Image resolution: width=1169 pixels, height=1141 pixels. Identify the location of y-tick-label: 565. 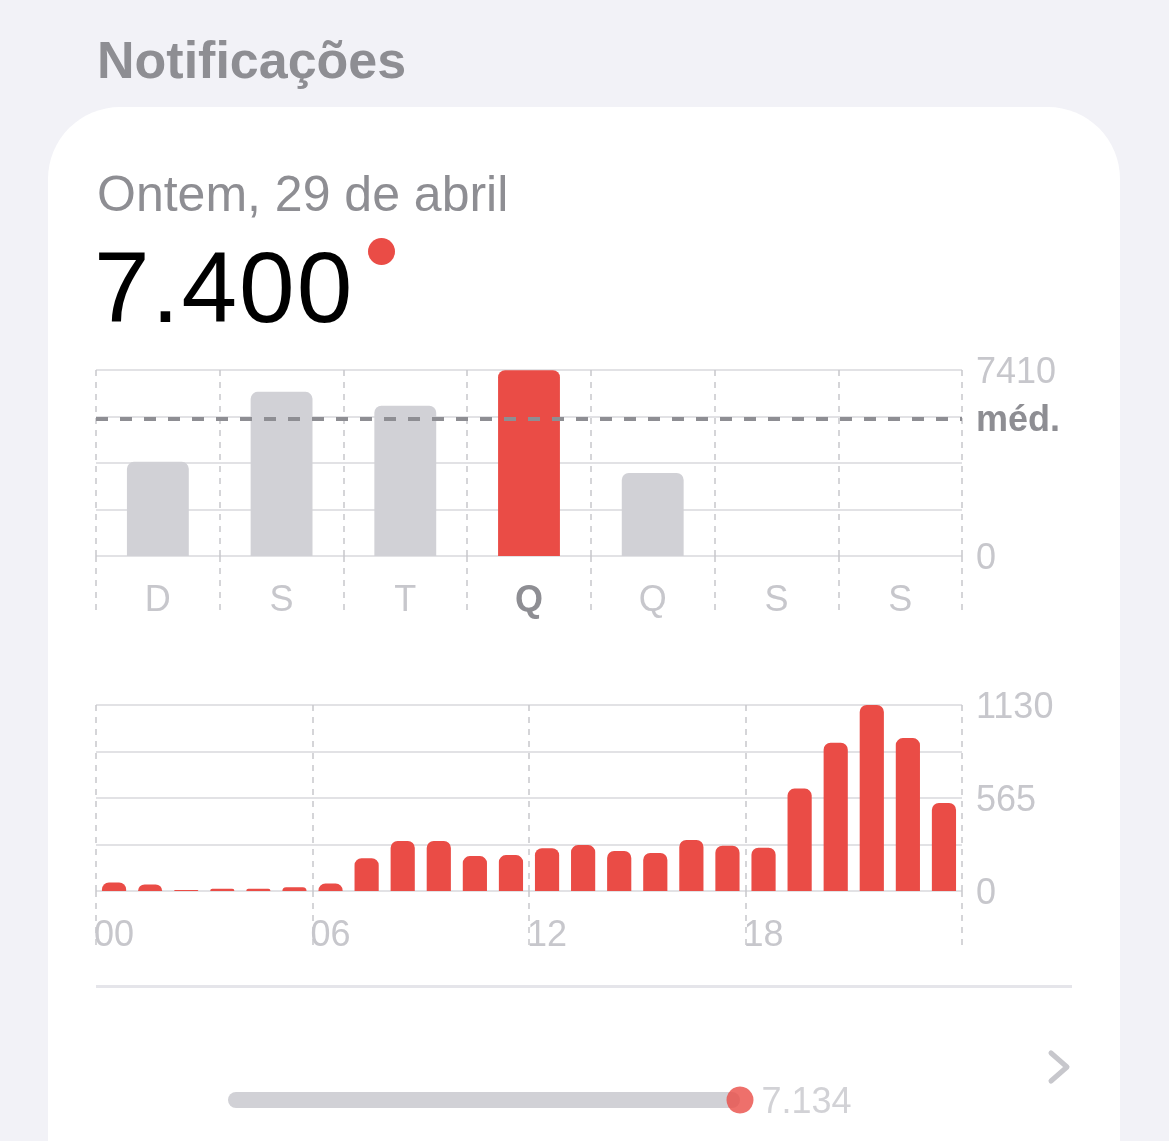
(1006, 798).